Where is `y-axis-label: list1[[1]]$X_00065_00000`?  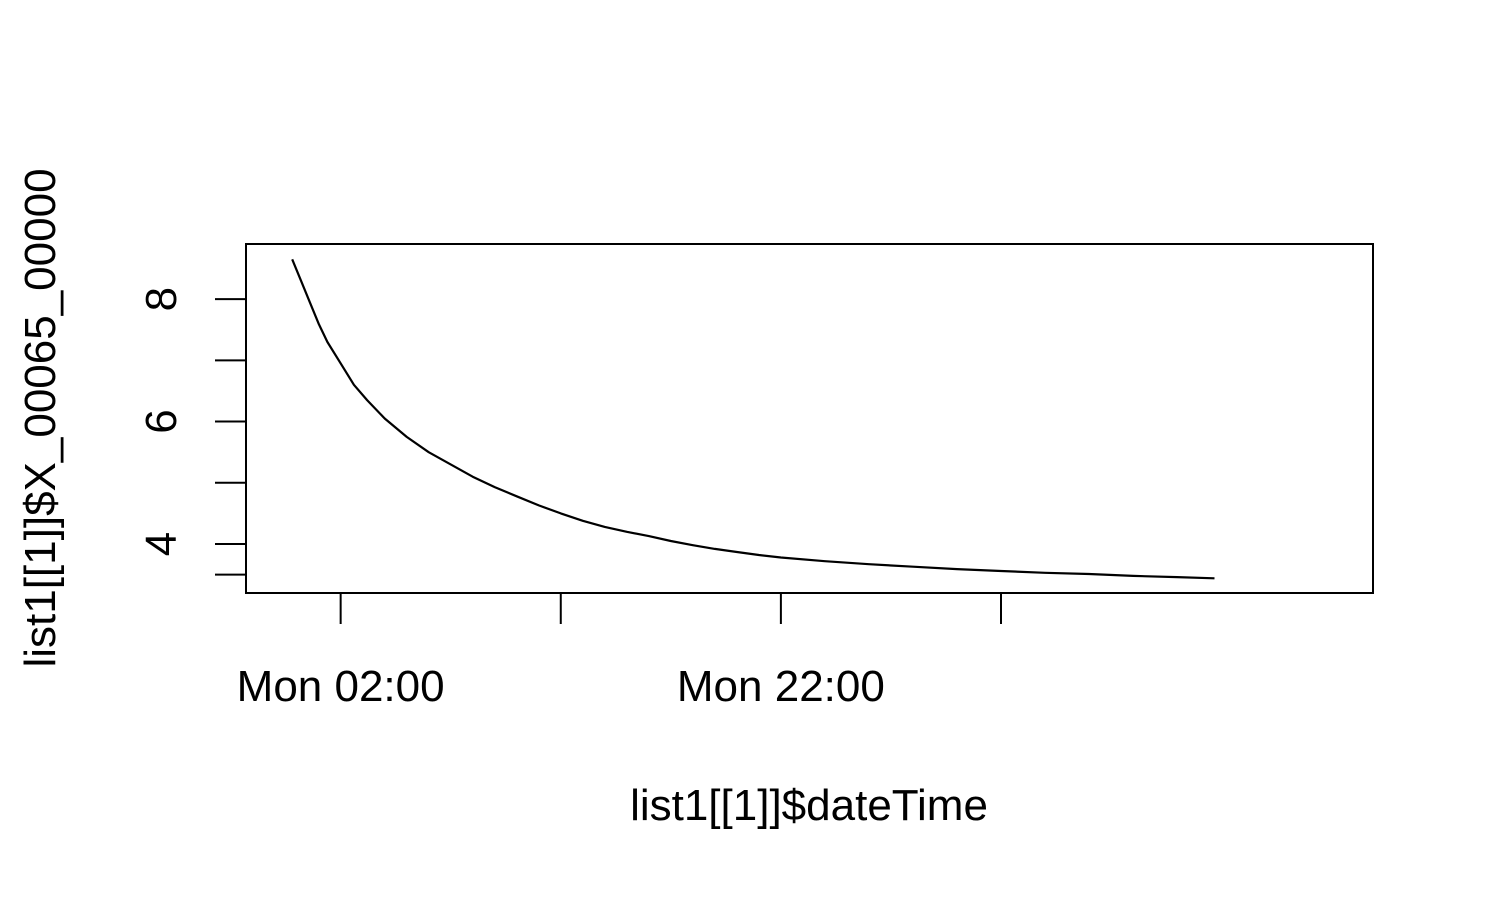 y-axis-label: list1[[1]]$X_00065_00000 is located at coordinates (40, 417).